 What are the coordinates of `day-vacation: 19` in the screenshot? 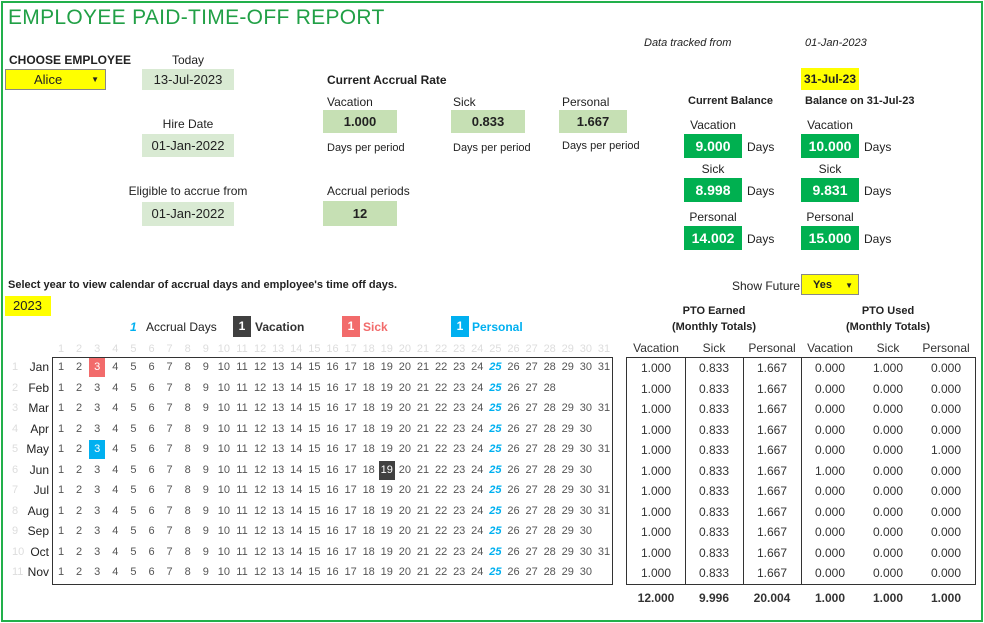 It's located at (386, 470).